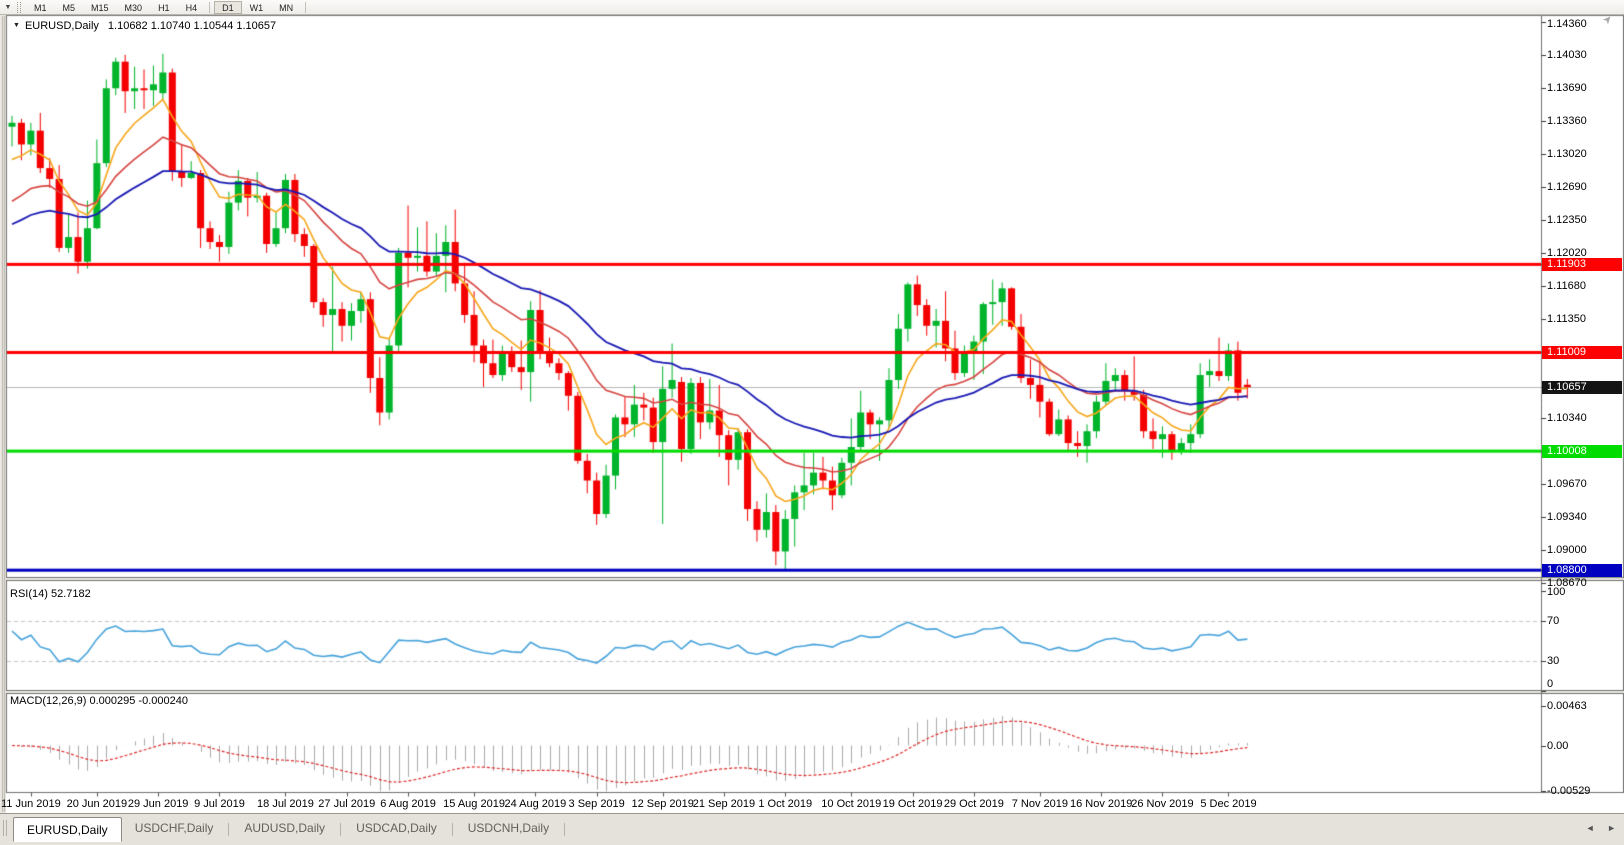  What do you see at coordinates (228, 7) in the screenshot?
I see `timeframe-button-D1: D1` at bounding box center [228, 7].